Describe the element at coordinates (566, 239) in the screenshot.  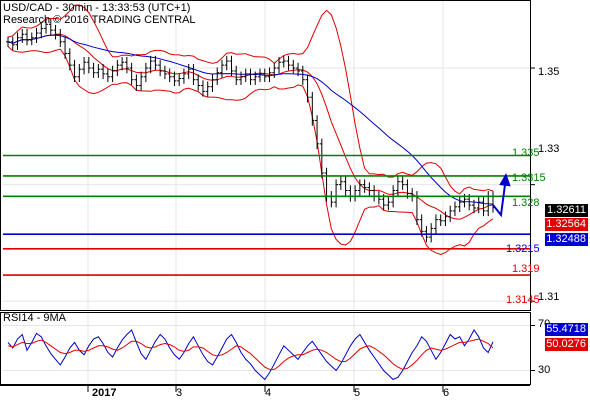
I see `lower-band-badge: 1.32488` at that location.